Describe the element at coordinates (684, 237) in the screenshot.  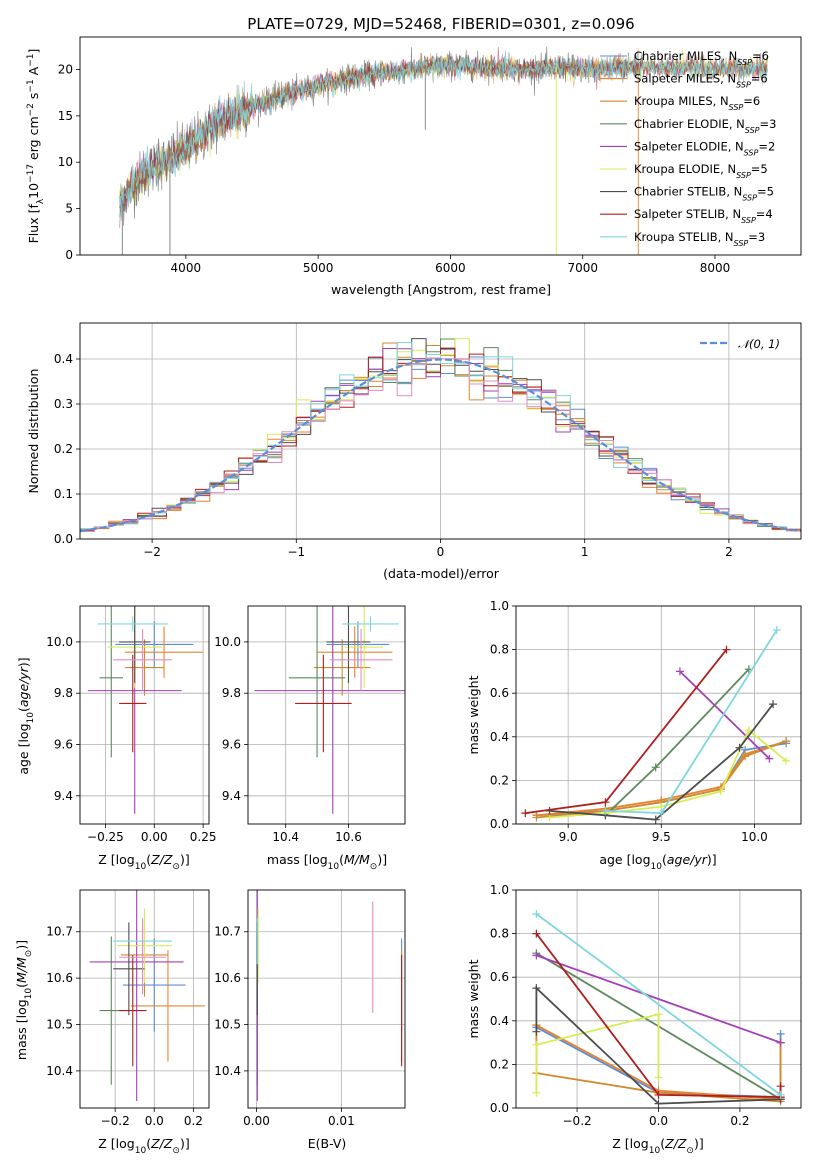
I see `legend-label: Kroupa STELIB, N` at that location.